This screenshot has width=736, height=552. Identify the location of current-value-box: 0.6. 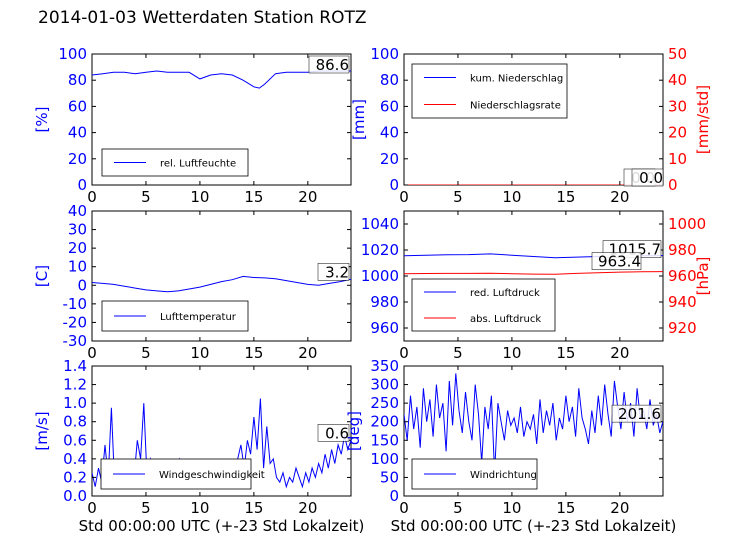
(337, 433).